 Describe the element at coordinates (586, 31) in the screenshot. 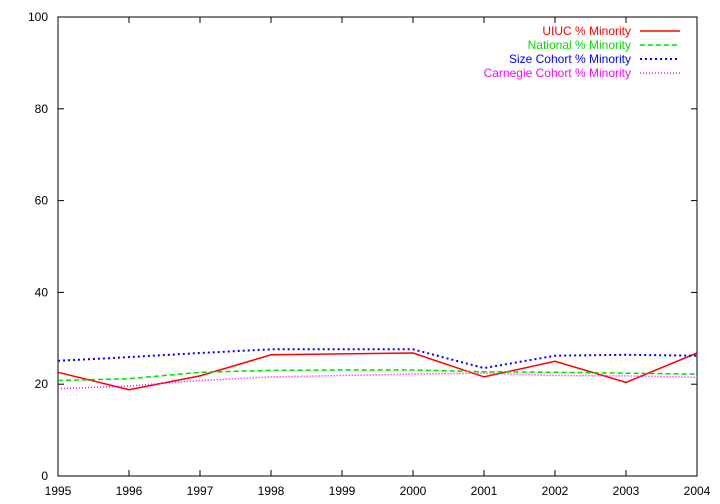

I see `legend-label-1: UIUC % Minority` at that location.